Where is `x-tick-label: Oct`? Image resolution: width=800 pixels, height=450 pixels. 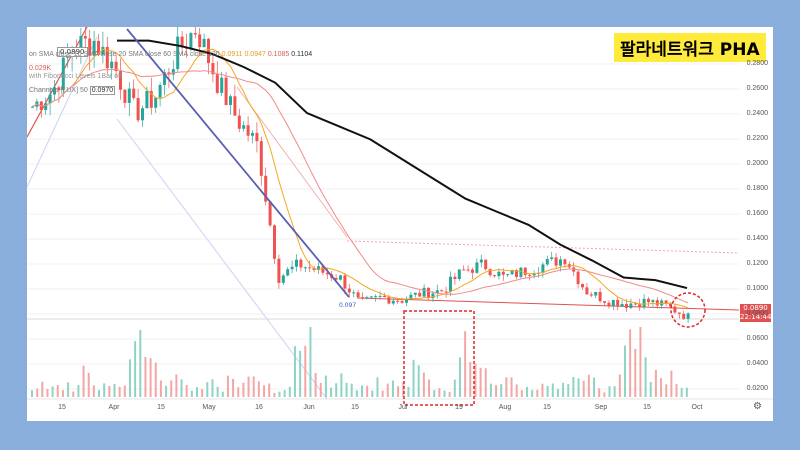
x-tick-label: Oct is located at coordinates (697, 407).